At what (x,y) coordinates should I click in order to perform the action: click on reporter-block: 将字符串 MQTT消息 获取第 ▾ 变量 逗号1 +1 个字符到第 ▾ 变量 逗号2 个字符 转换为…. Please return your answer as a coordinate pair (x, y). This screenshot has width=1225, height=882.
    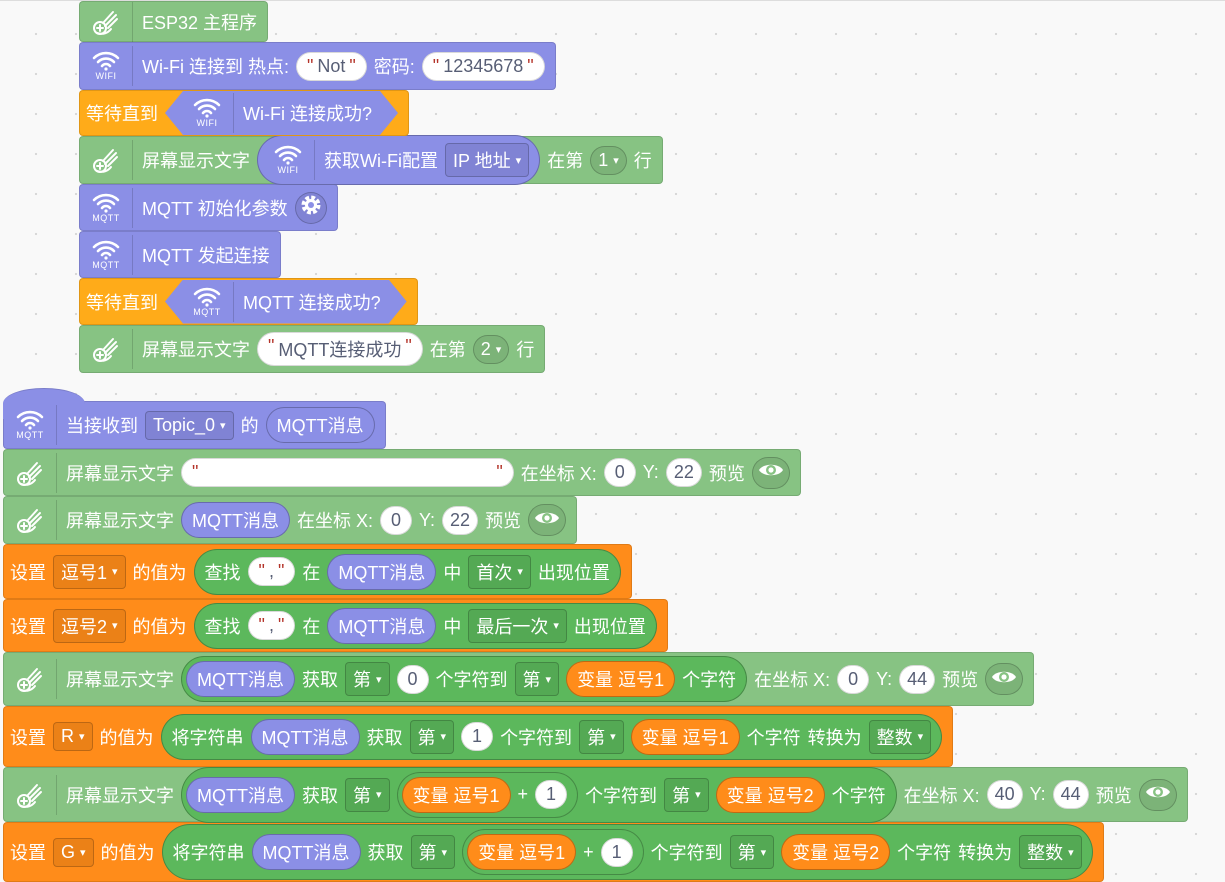
    Looking at the image, I should click on (627, 852).